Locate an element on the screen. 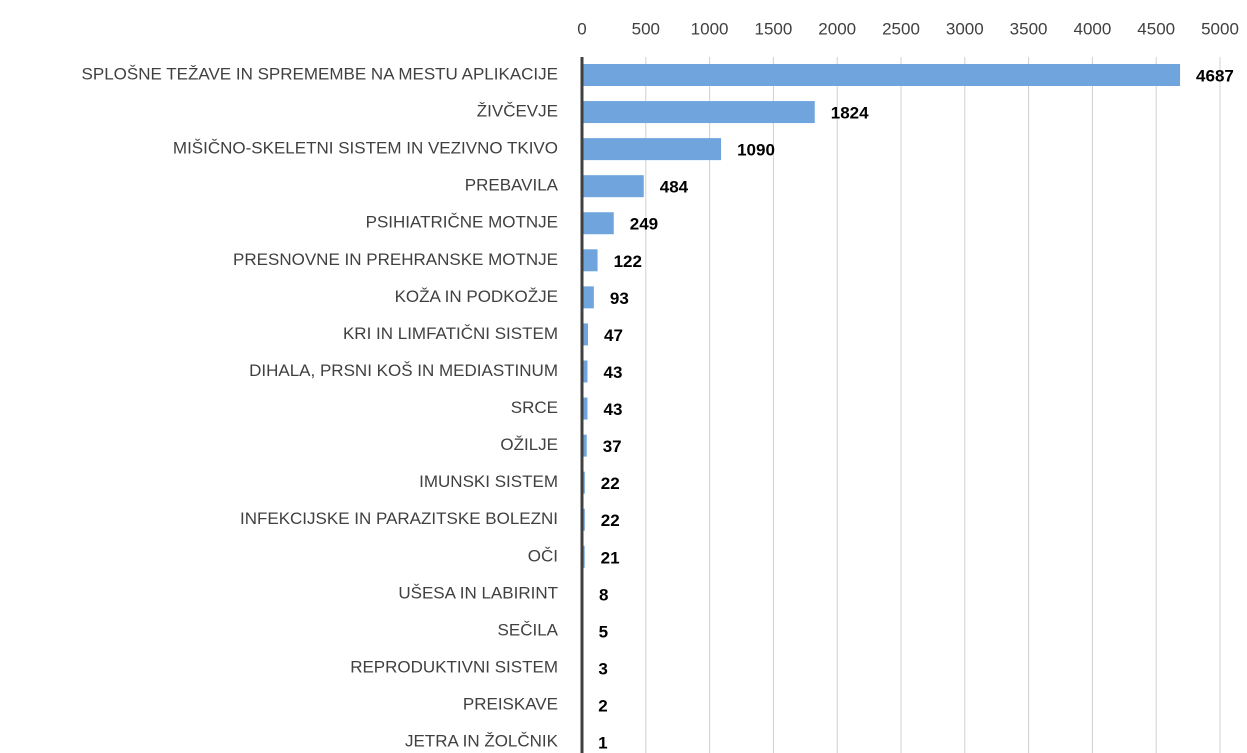 The height and width of the screenshot is (753, 1247). value-label: 1 is located at coordinates (602, 743).